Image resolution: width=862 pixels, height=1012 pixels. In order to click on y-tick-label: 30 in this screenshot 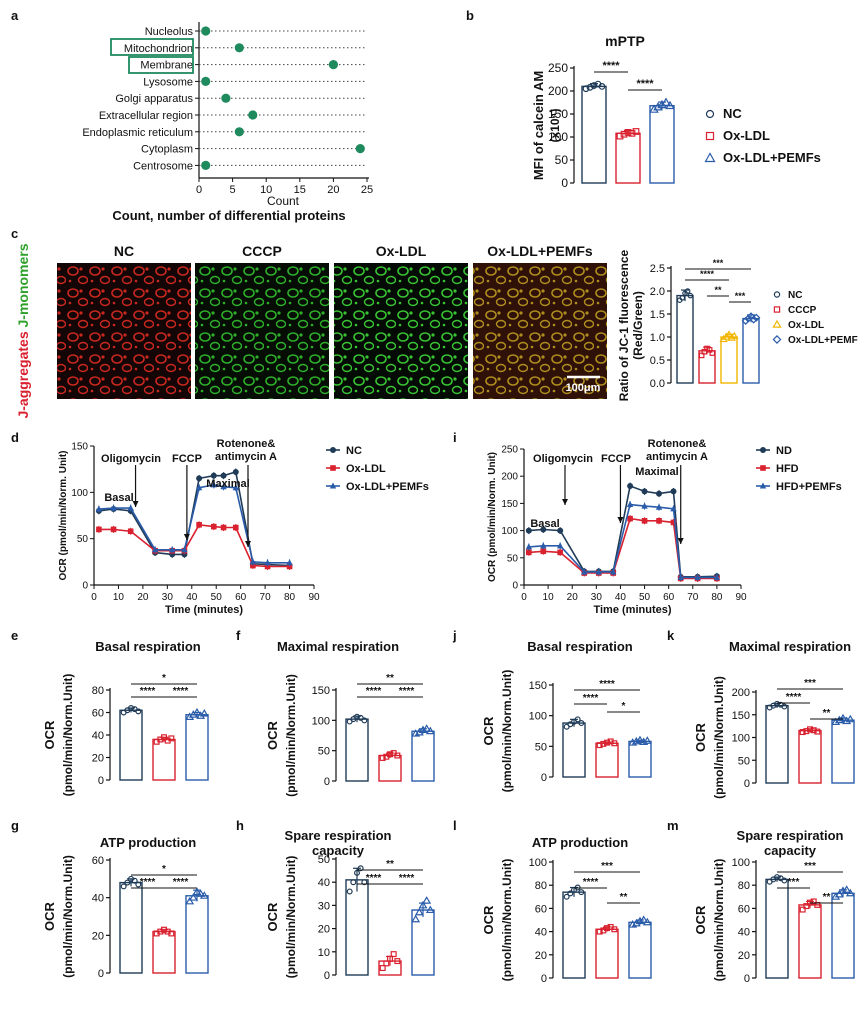, I will do `click(324, 906)`.